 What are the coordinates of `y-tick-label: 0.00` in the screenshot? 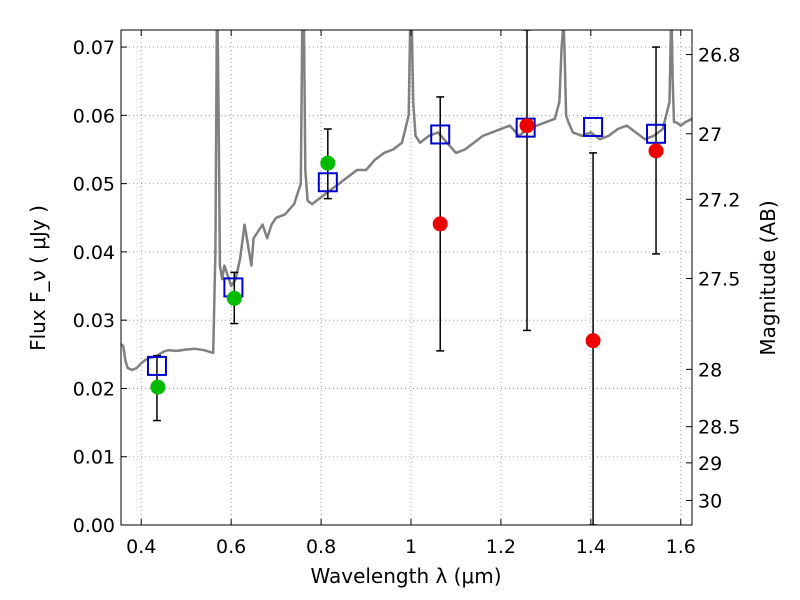 It's located at (94, 526).